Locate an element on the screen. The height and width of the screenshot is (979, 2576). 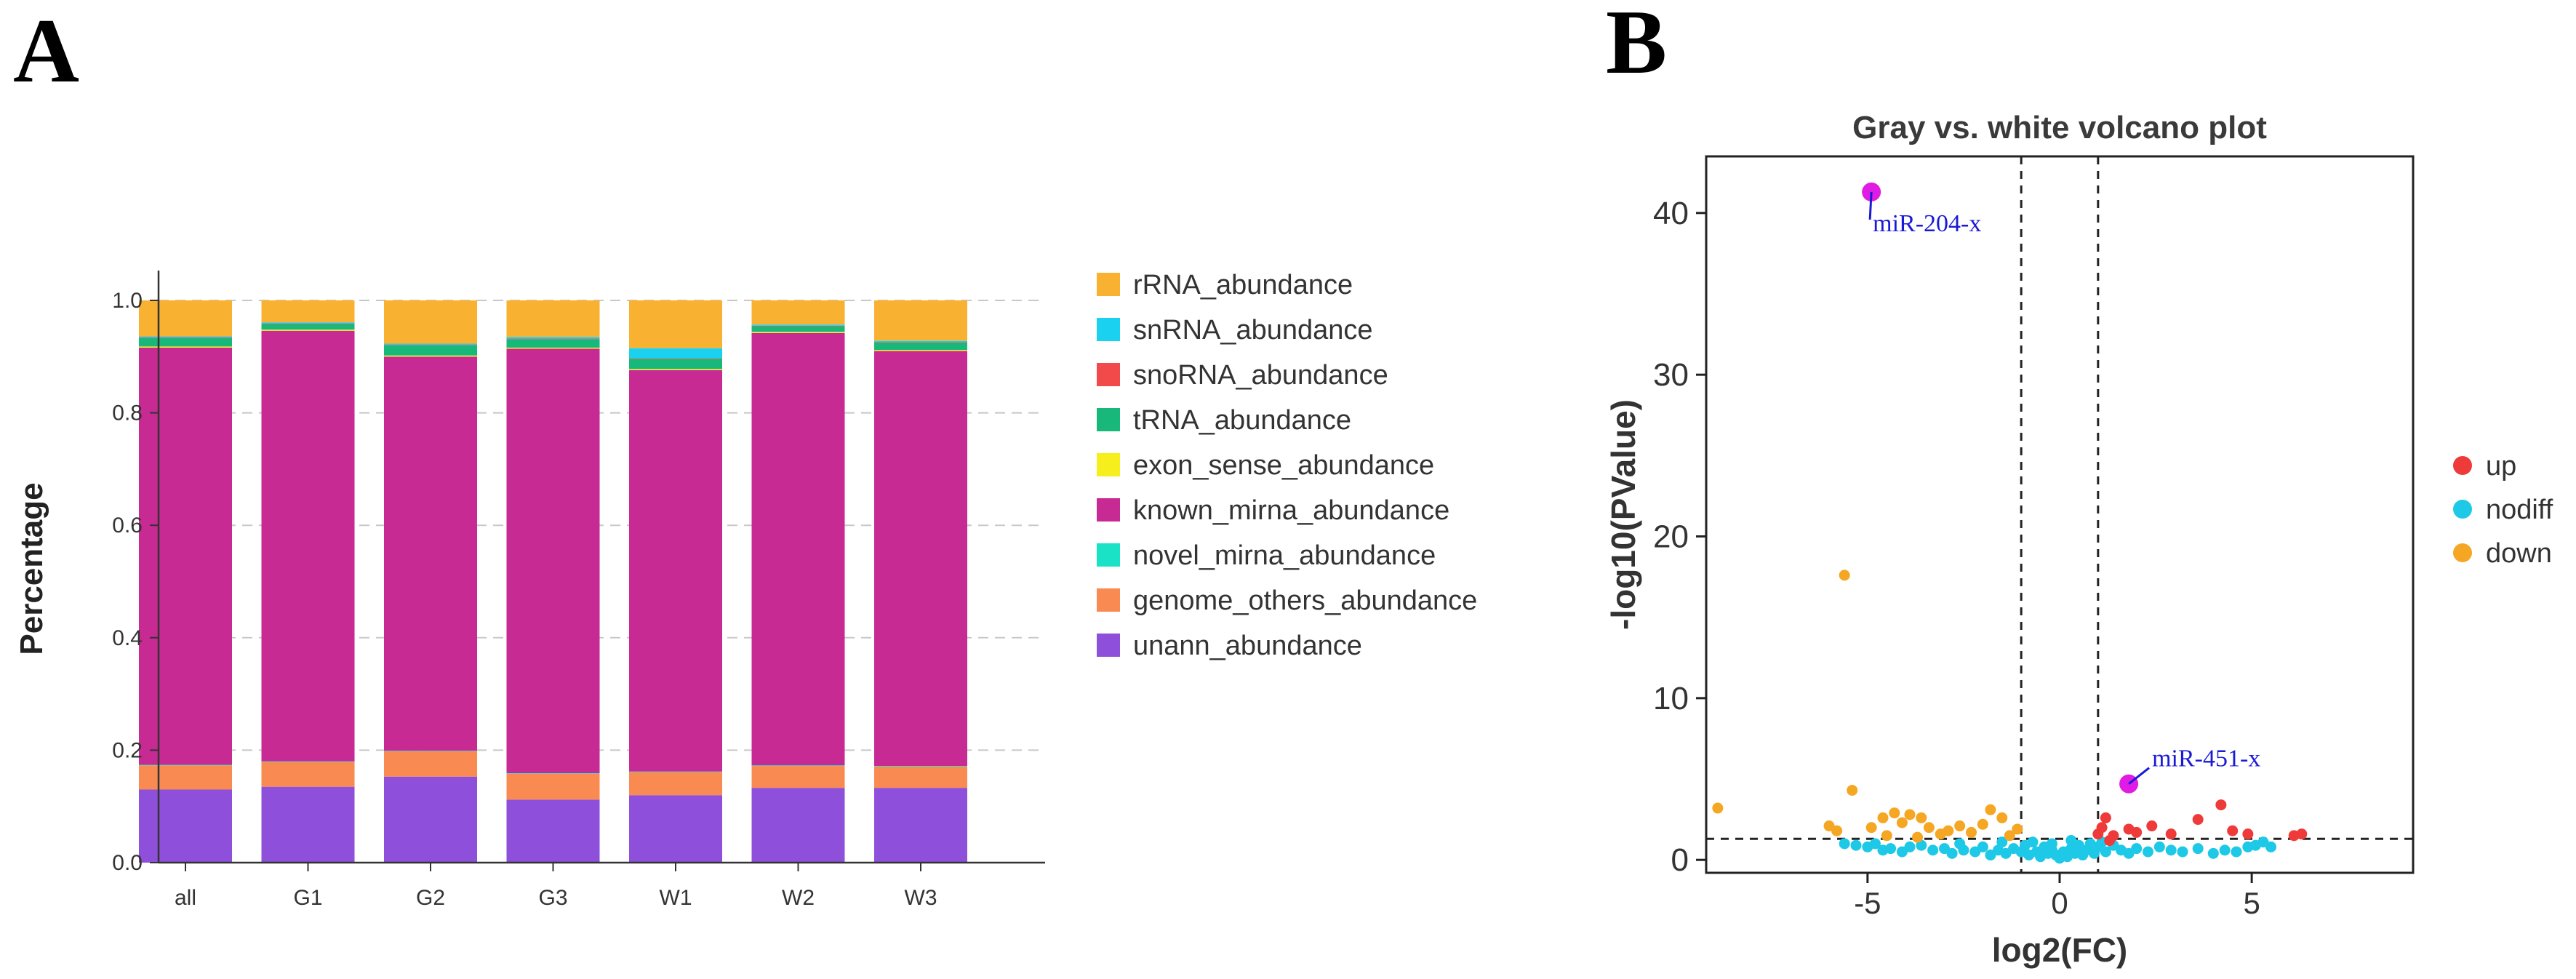
legend-label: known_mirna_abundance is located at coordinates (1291, 510).